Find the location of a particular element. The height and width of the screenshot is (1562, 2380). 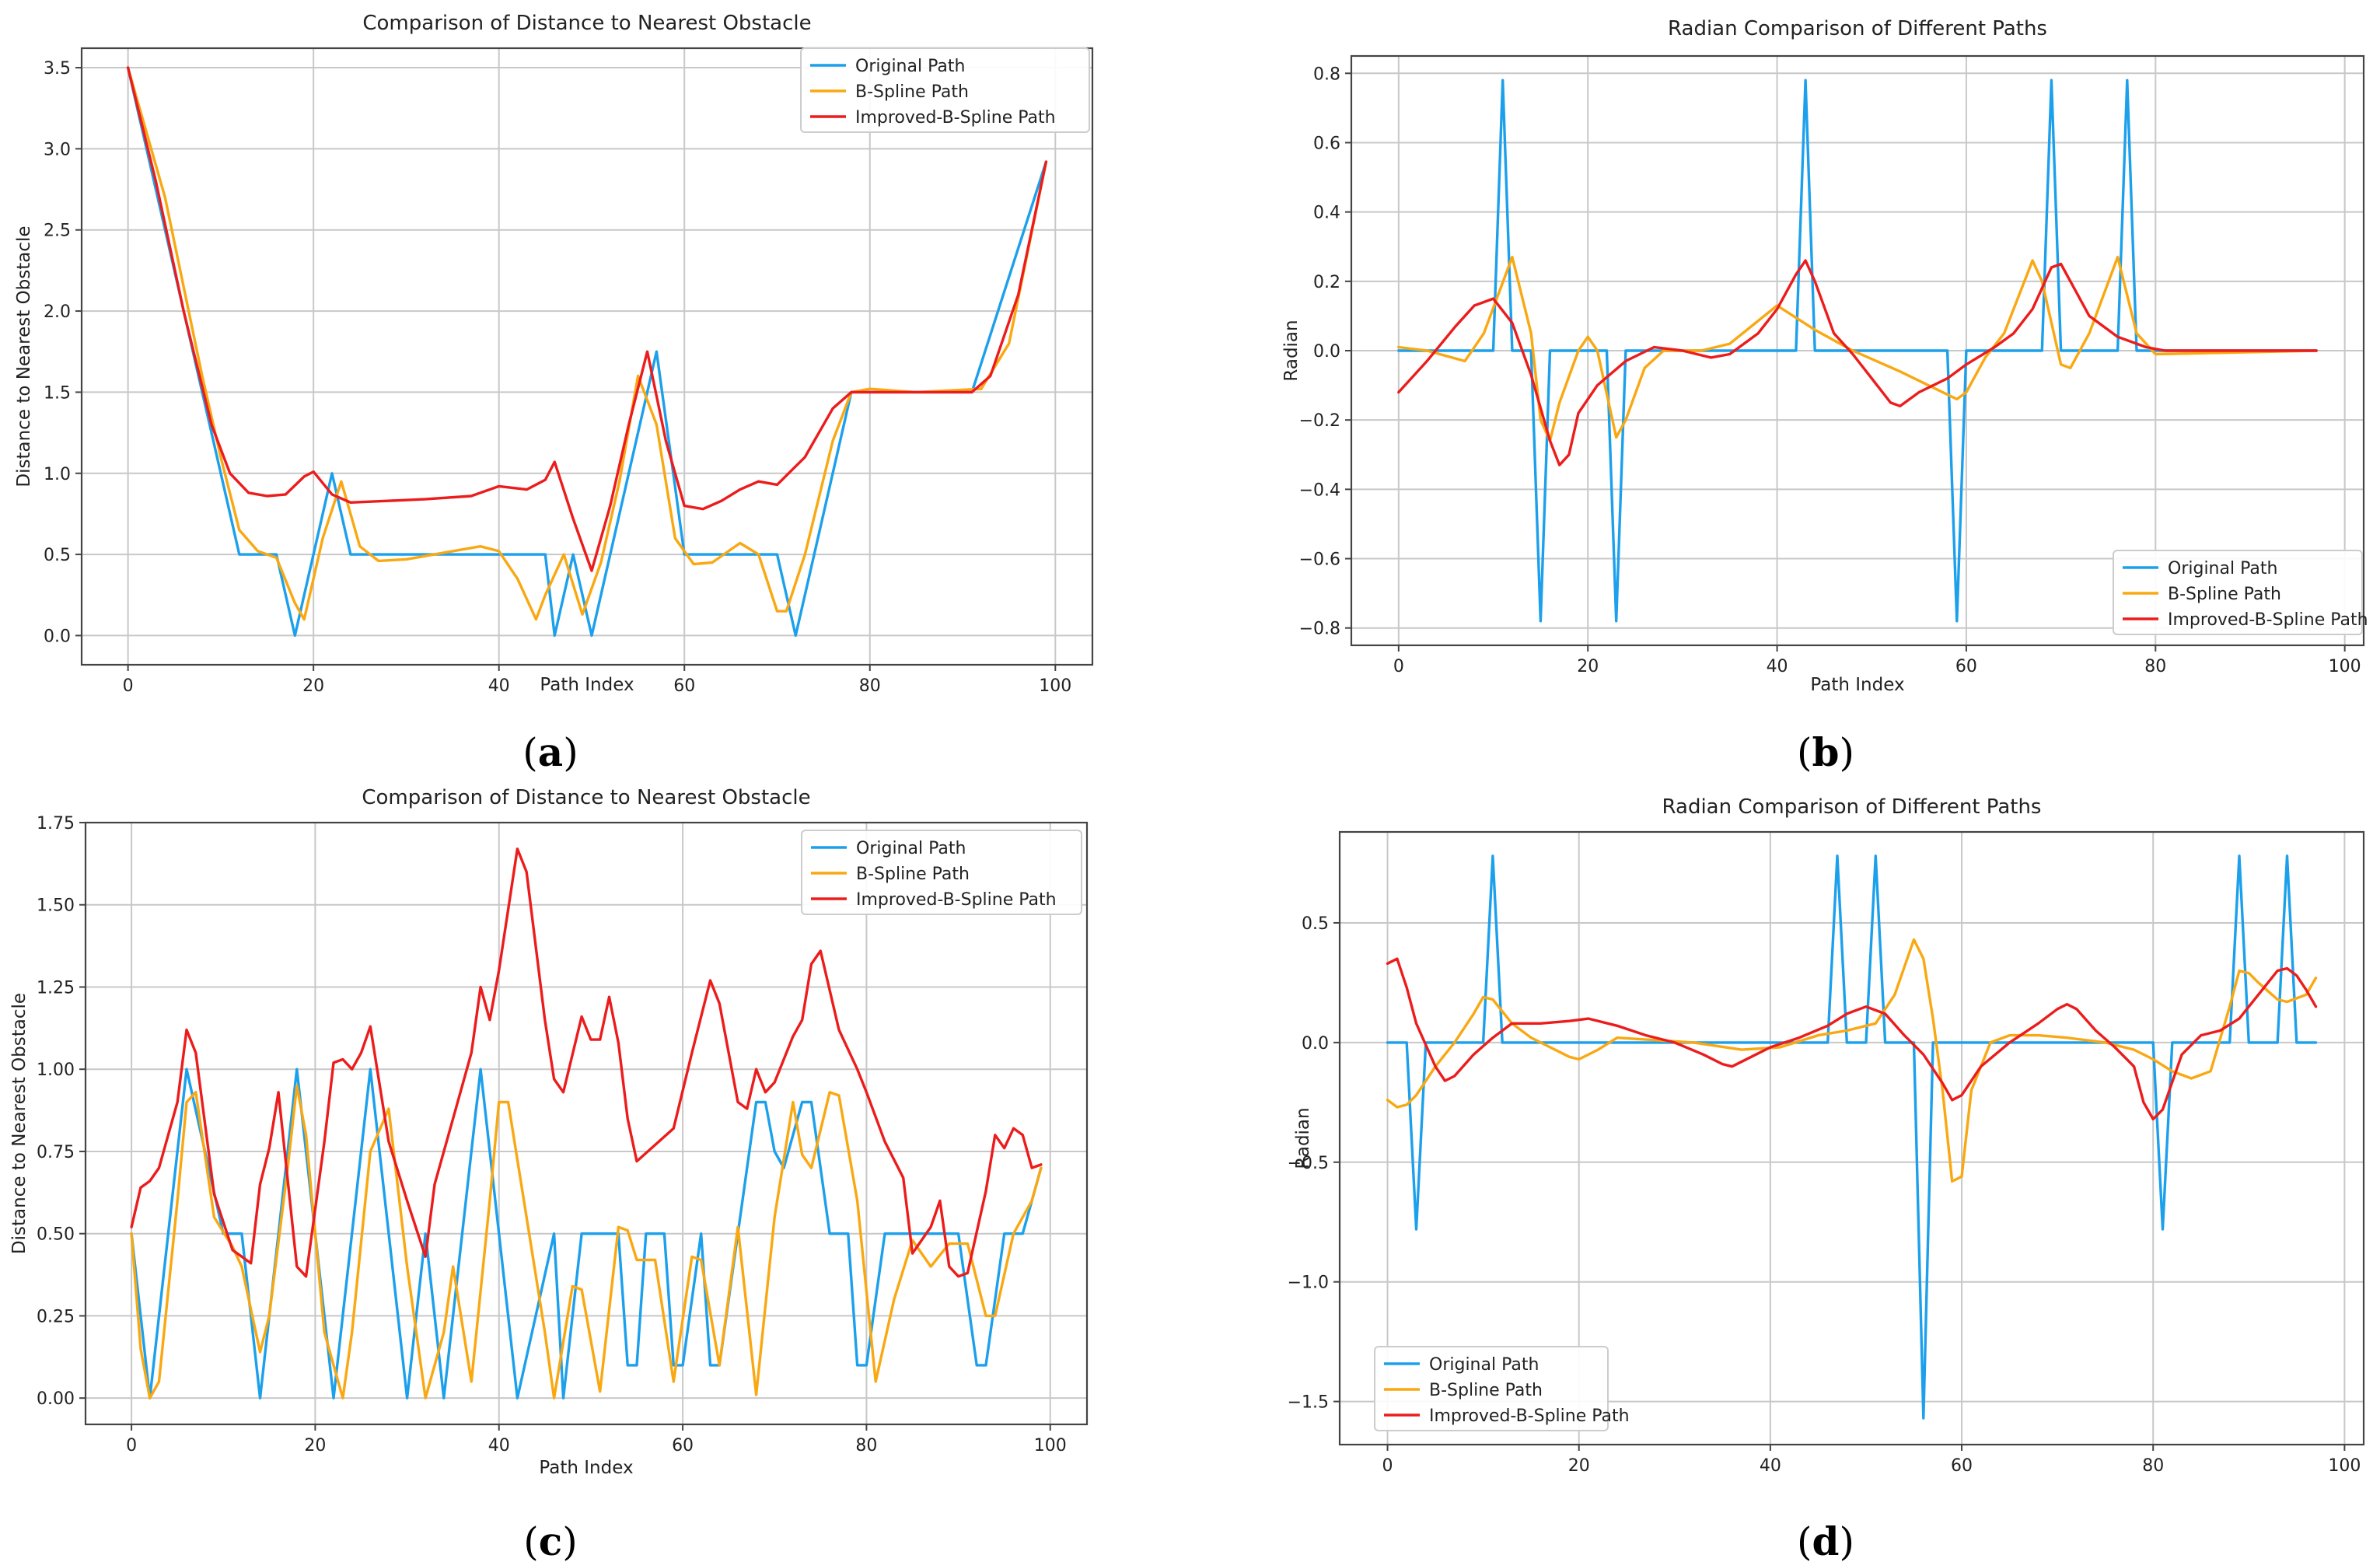

y-tick-label: −1.5 is located at coordinates (1309, 1403).